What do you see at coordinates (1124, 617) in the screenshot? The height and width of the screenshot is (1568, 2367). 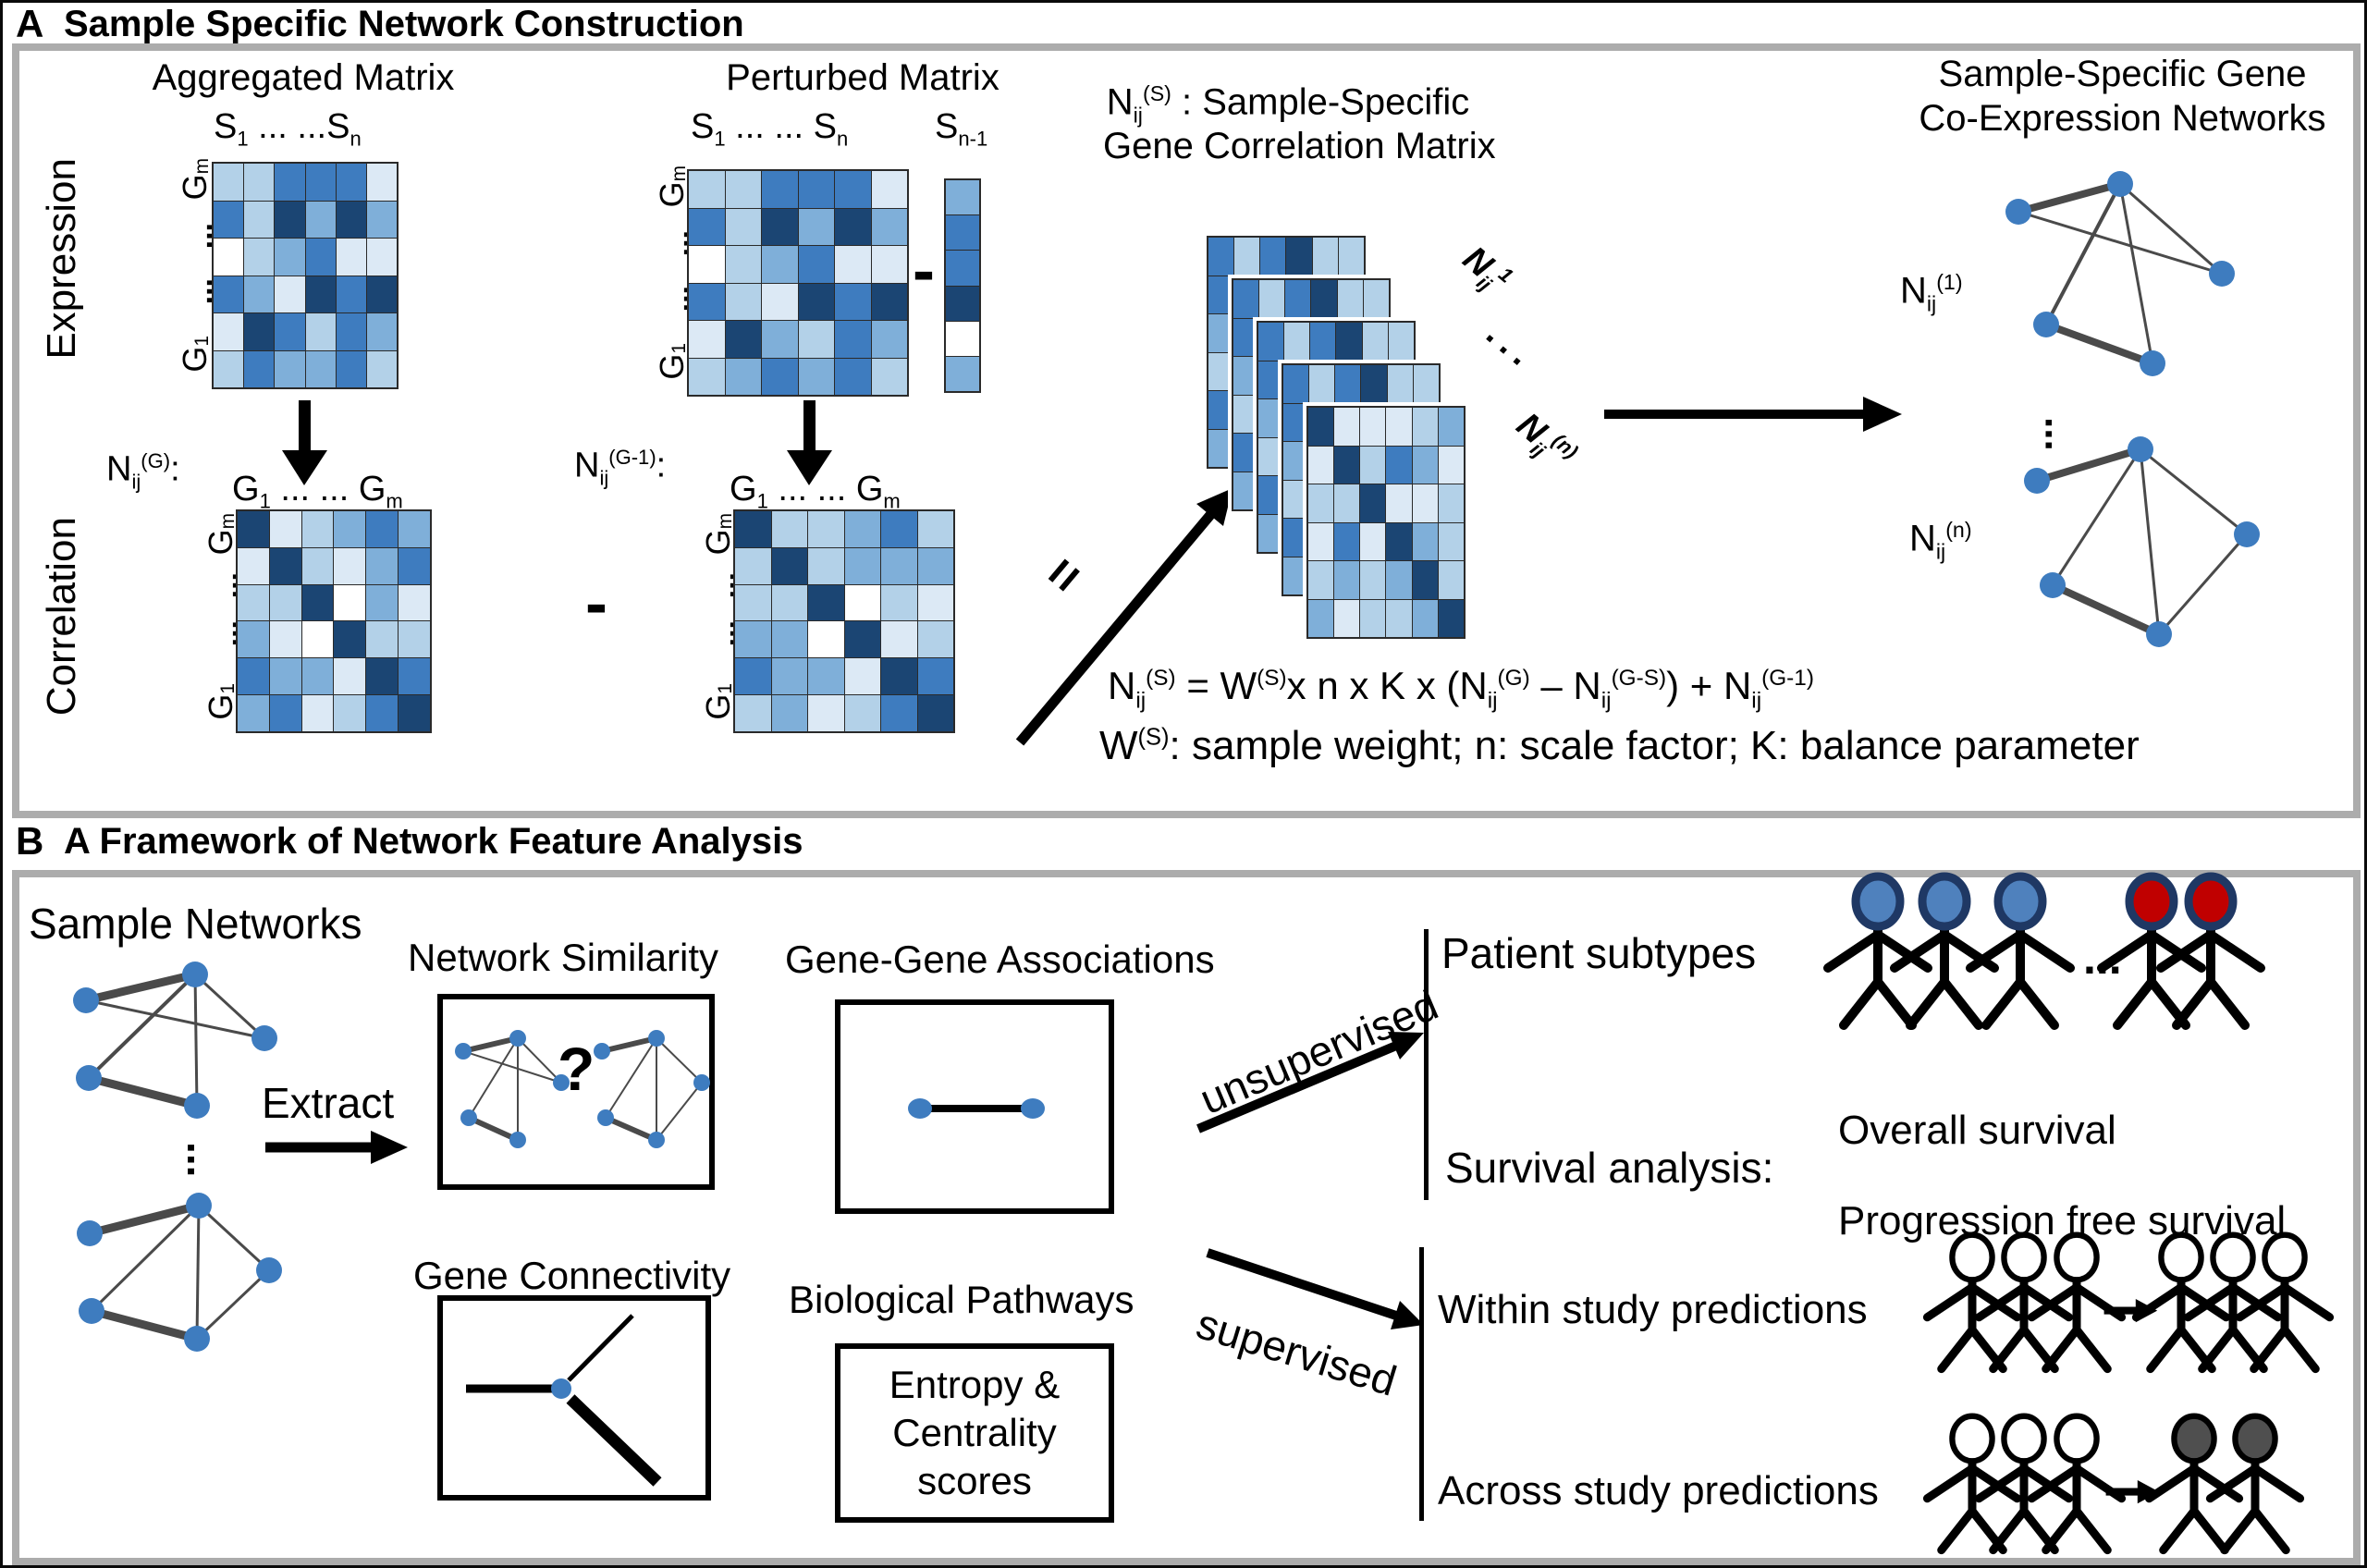 I see `equals-arrow-icon` at bounding box center [1124, 617].